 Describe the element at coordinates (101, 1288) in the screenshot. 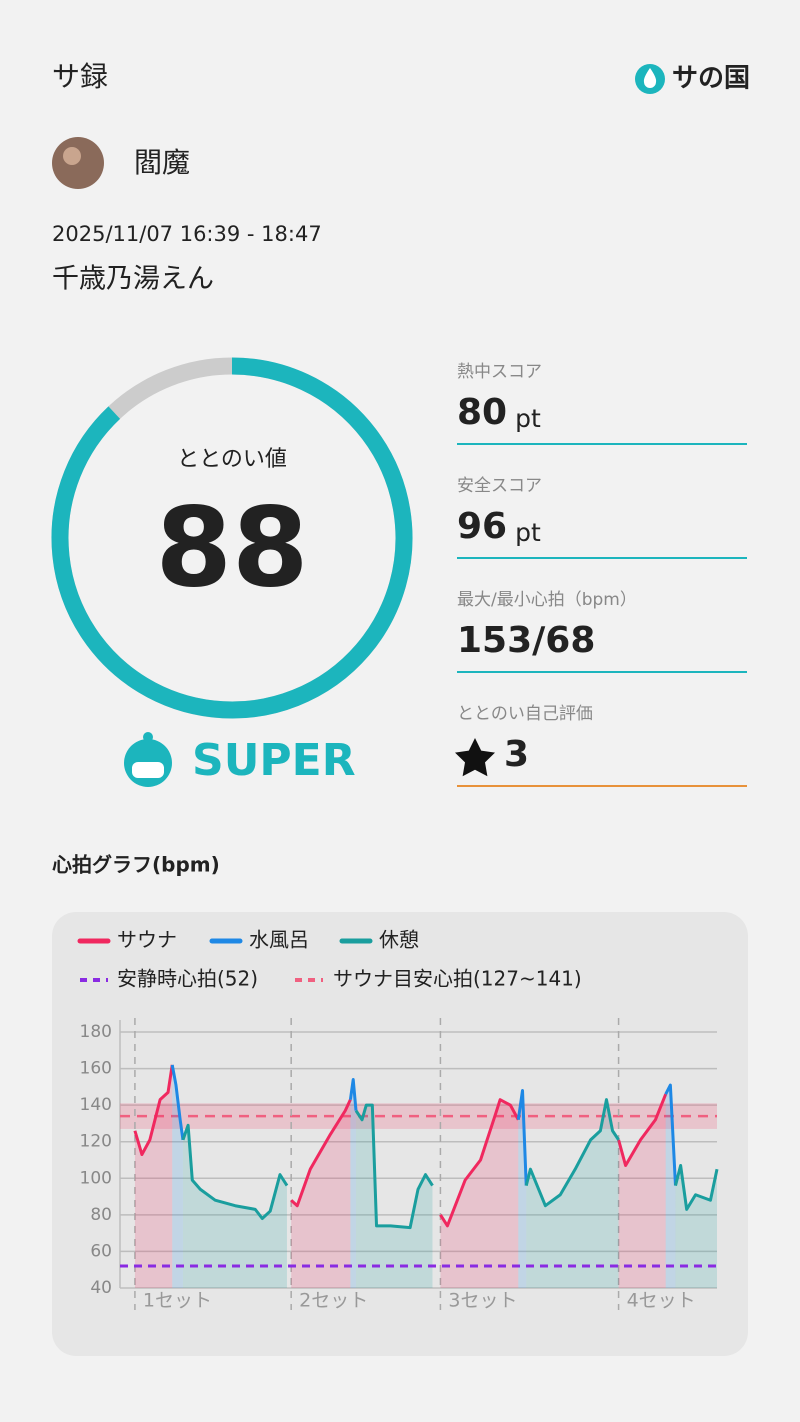

I see `y-tick-label: 40` at that location.